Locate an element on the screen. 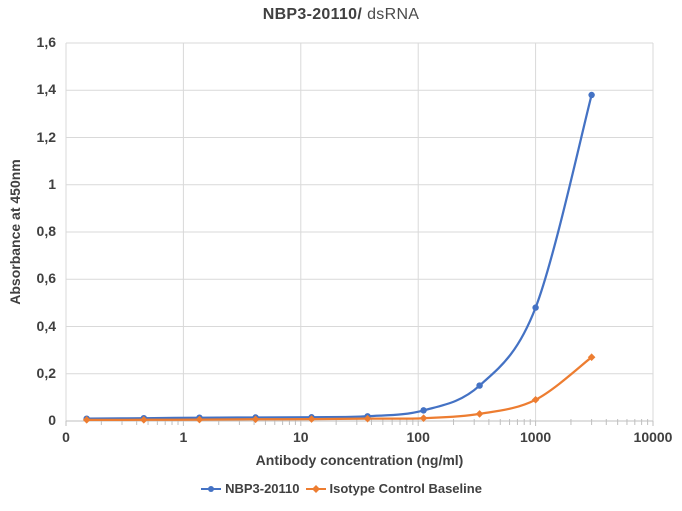 The height and width of the screenshot is (511, 682). x-tick-label: 0 is located at coordinates (66, 437).